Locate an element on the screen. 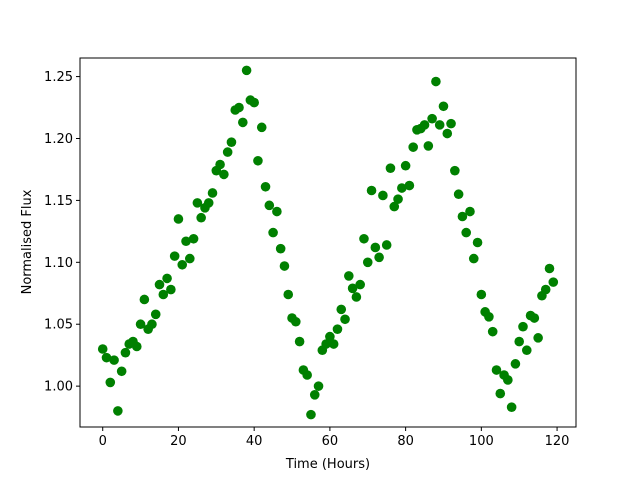  x-tick-label: 20 is located at coordinates (178, 441).